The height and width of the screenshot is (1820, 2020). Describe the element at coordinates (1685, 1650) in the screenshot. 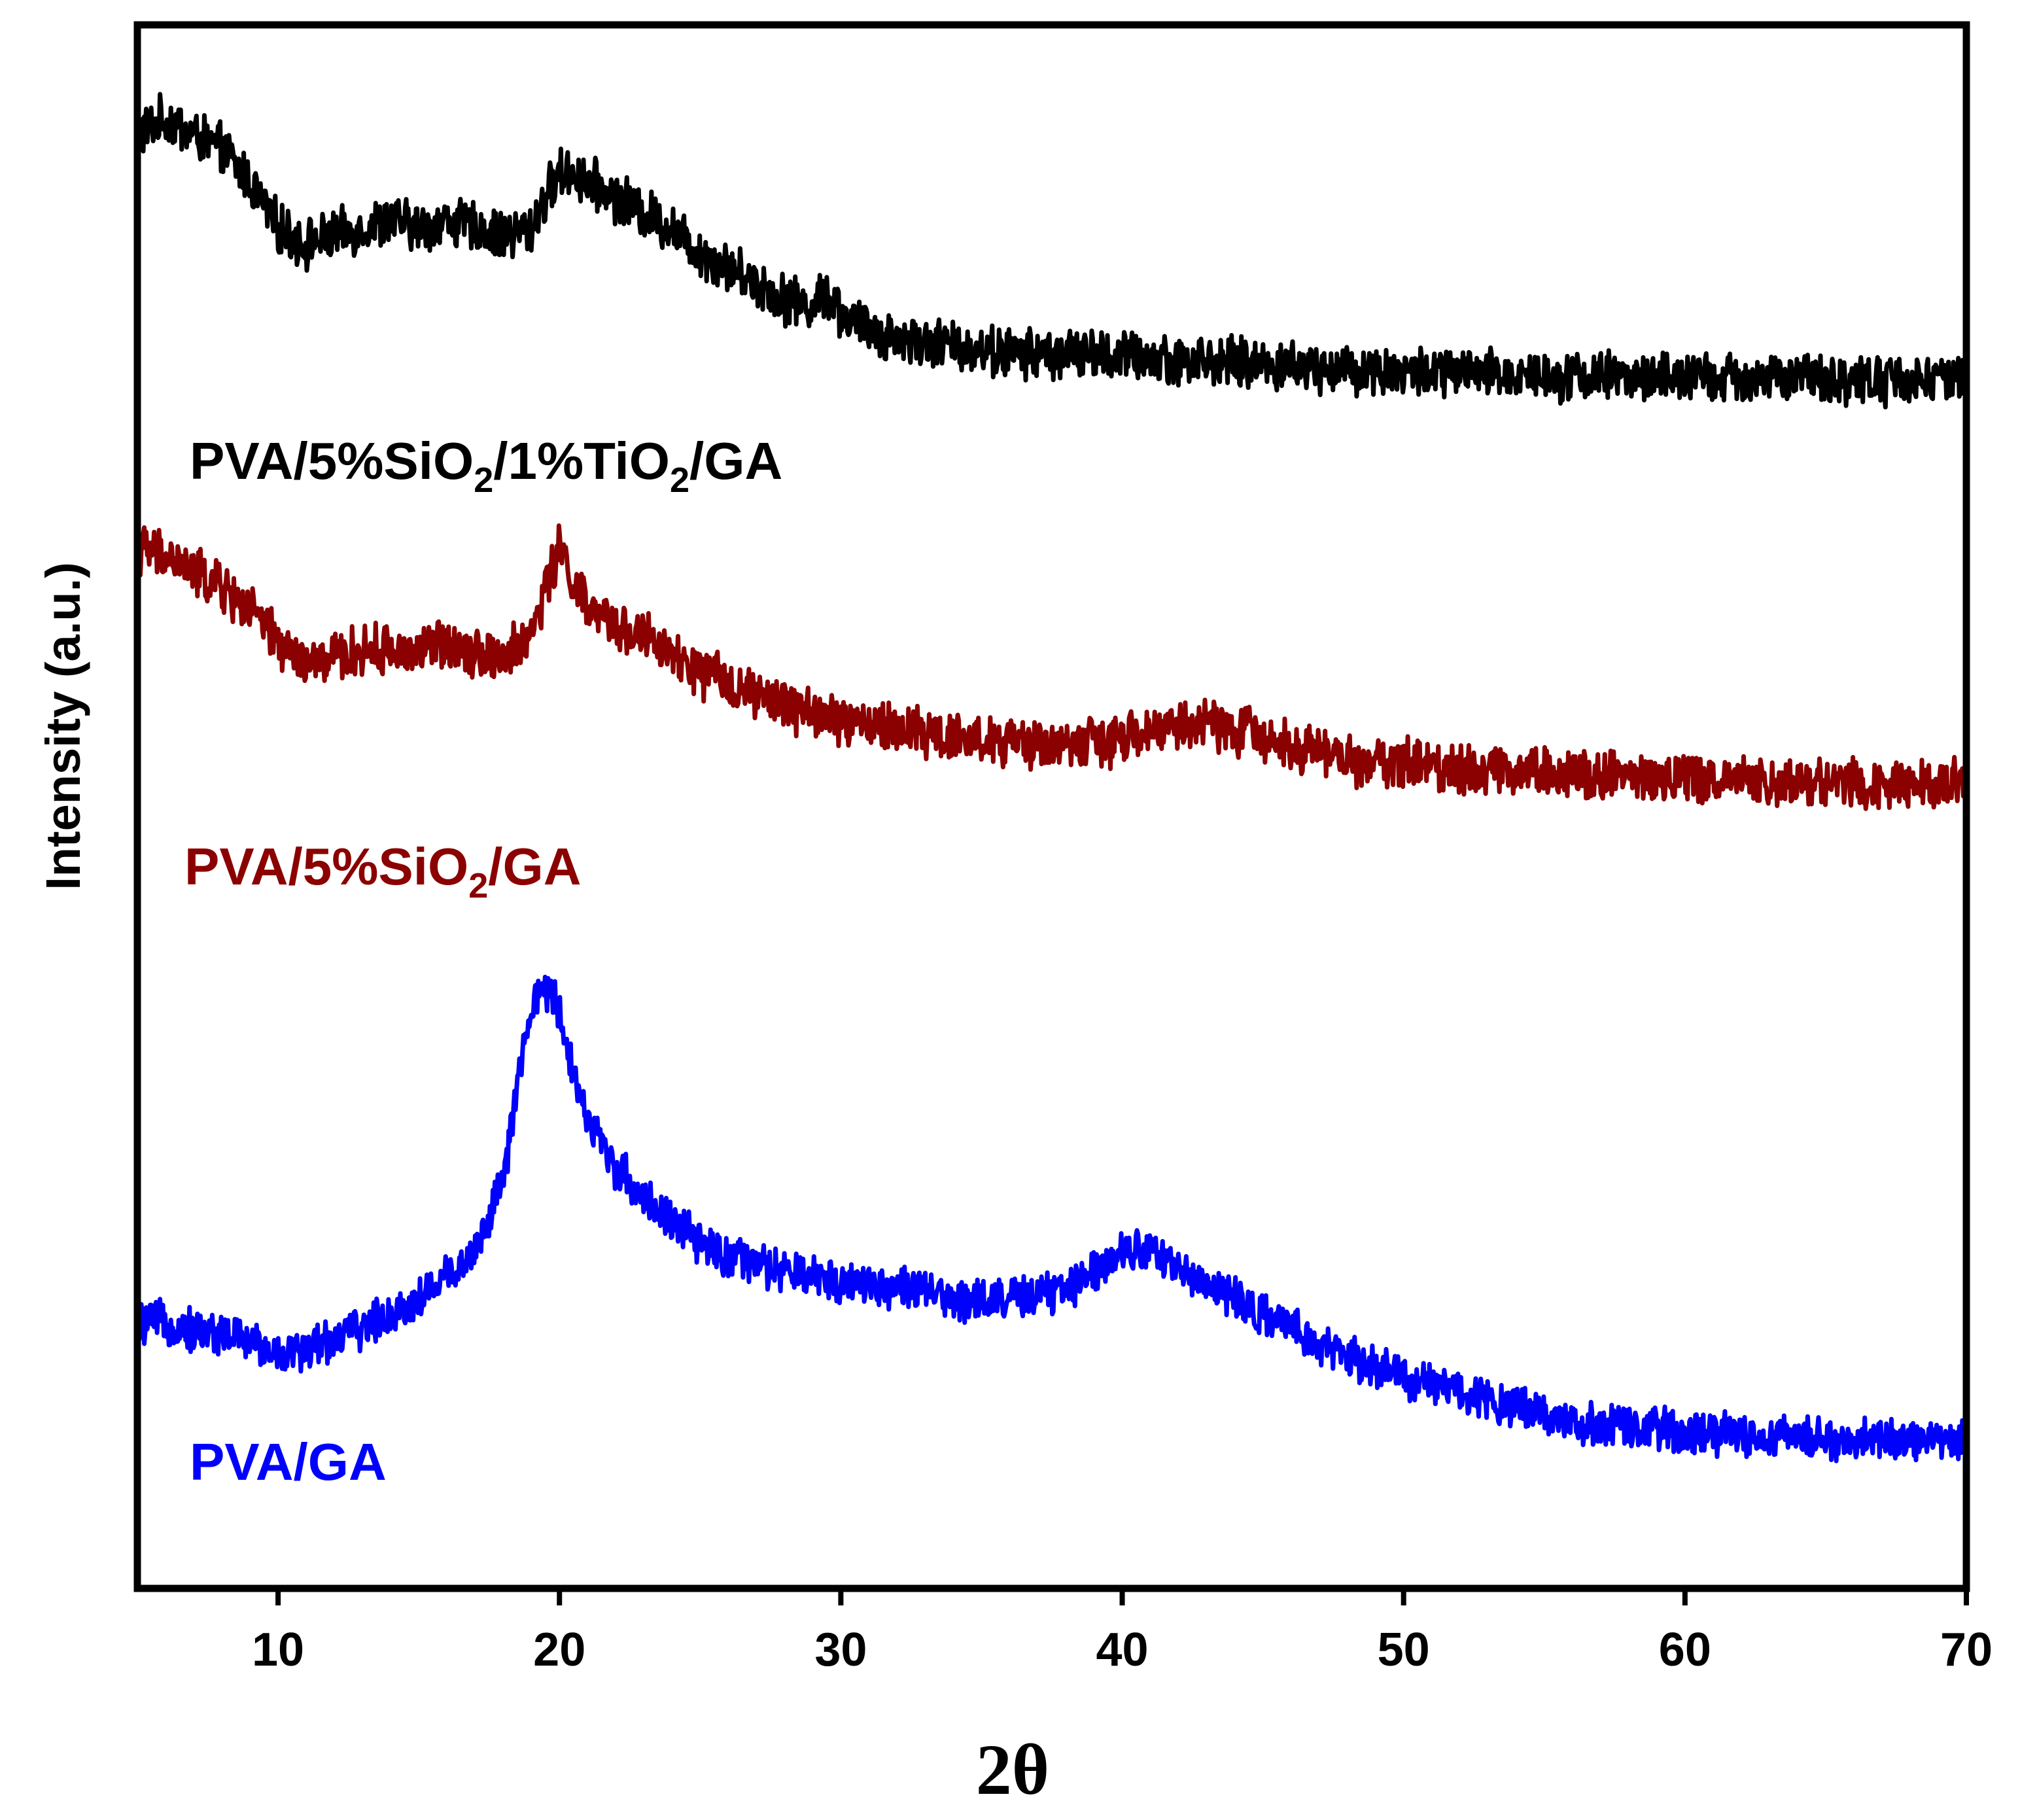

I see `x-tick-label-60: 60` at that location.